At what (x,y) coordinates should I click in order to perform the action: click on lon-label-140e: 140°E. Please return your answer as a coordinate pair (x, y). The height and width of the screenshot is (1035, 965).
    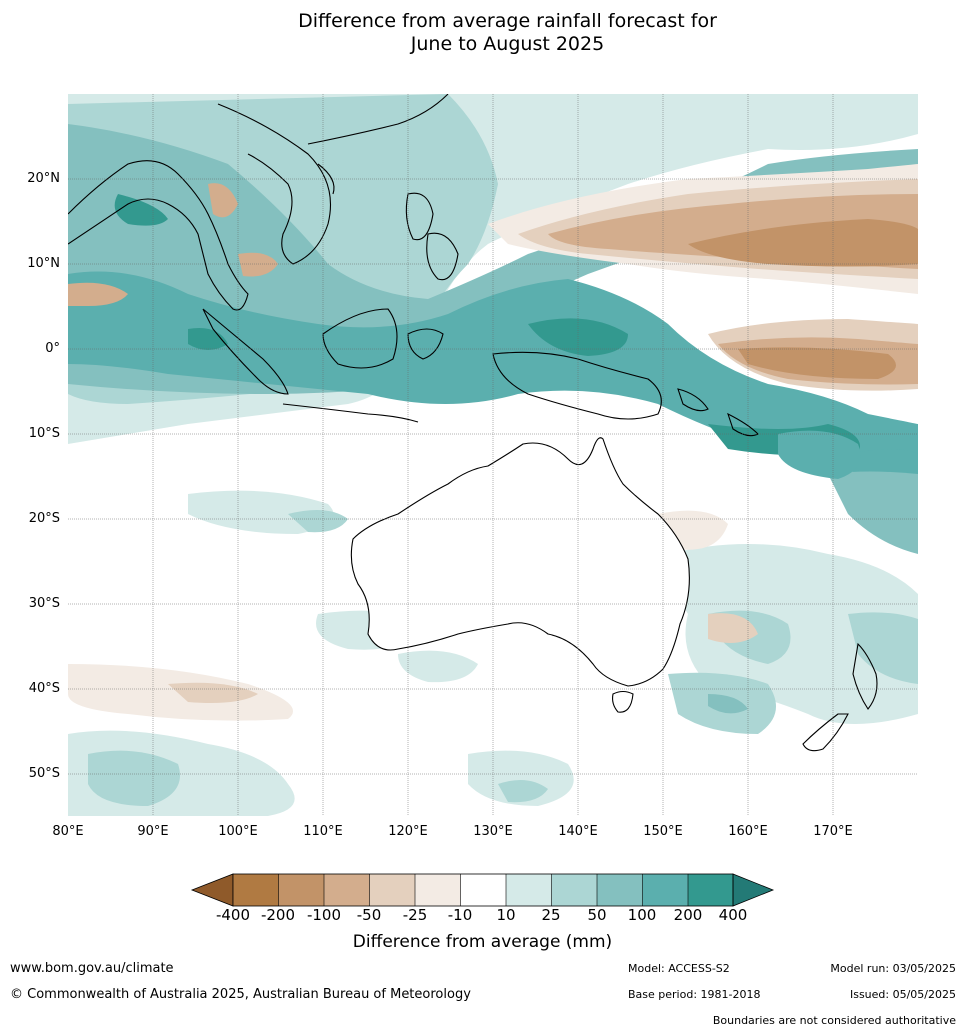
    Looking at the image, I should click on (578, 831).